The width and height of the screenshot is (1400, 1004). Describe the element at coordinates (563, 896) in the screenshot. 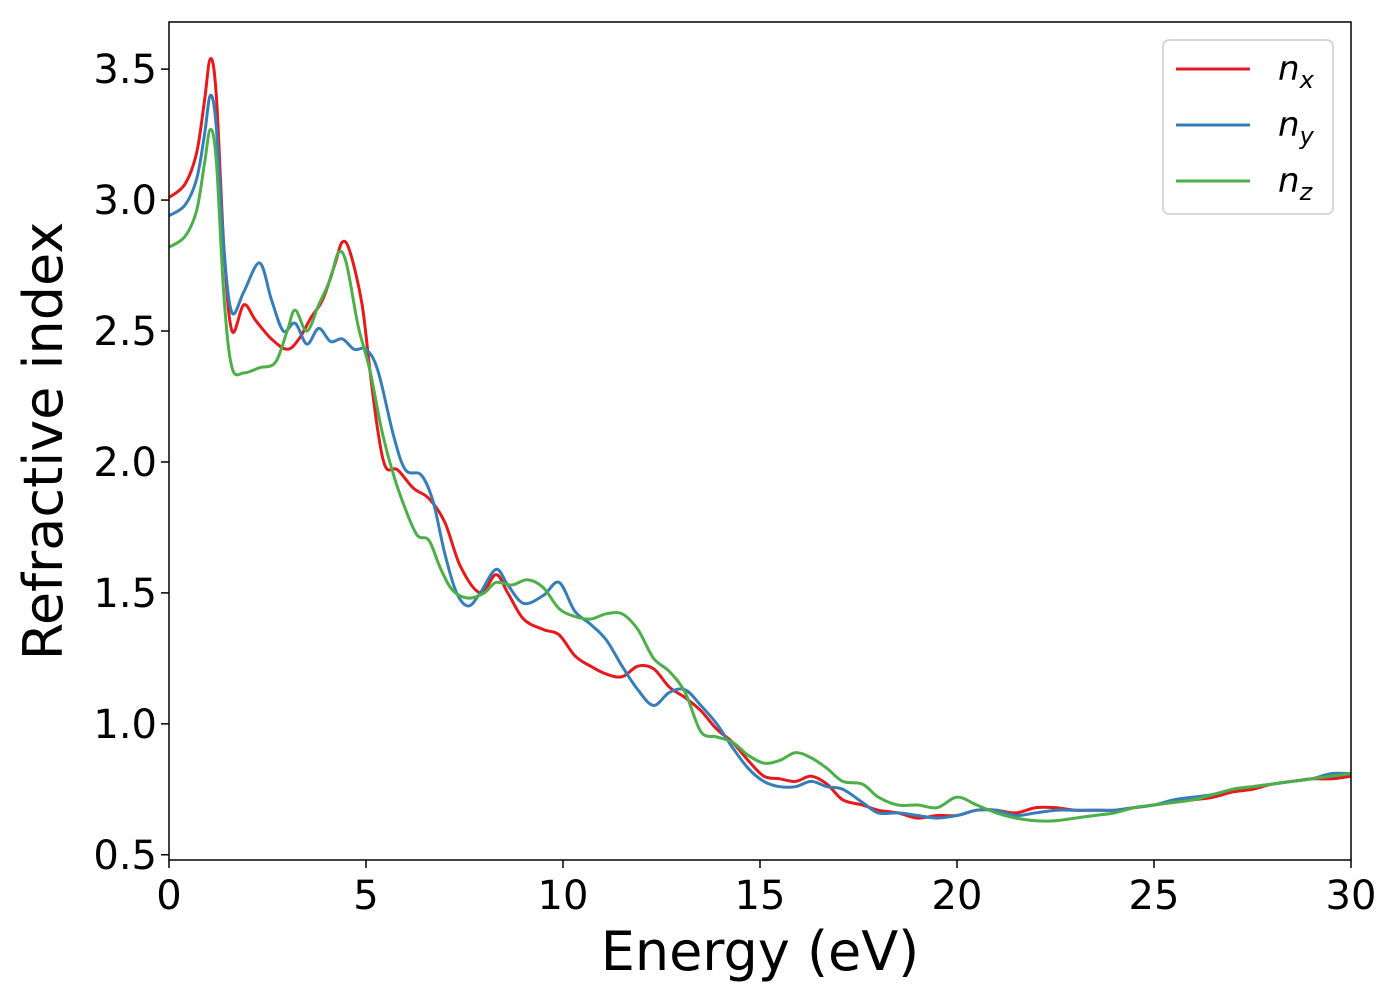

I see `x-tick-label: 10` at that location.